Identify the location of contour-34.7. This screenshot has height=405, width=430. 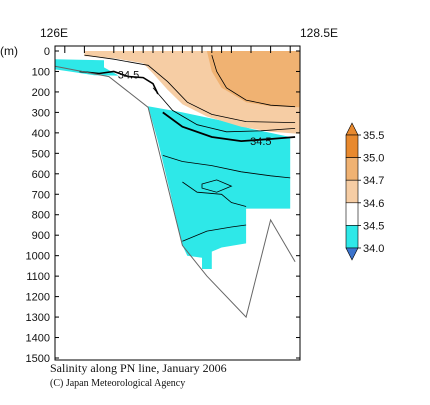
(190, 88).